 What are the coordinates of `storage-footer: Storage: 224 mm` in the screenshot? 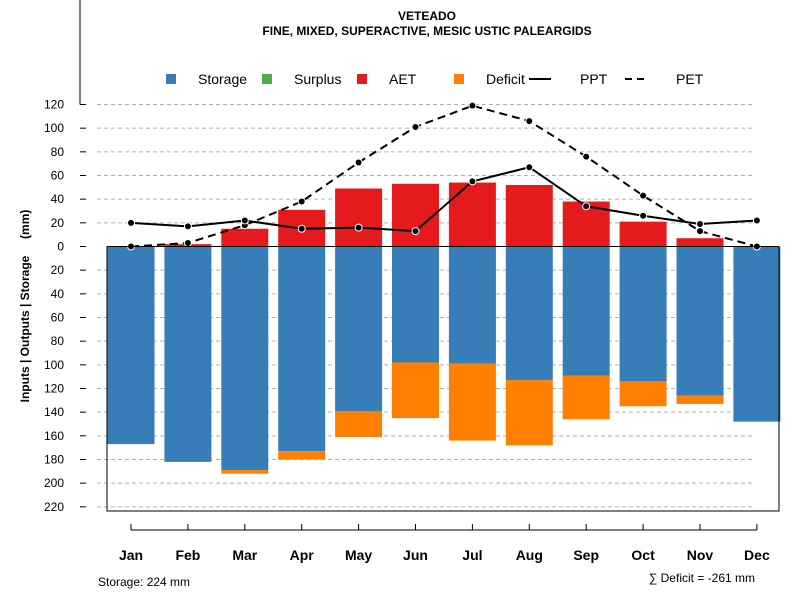 It's located at (144, 582).